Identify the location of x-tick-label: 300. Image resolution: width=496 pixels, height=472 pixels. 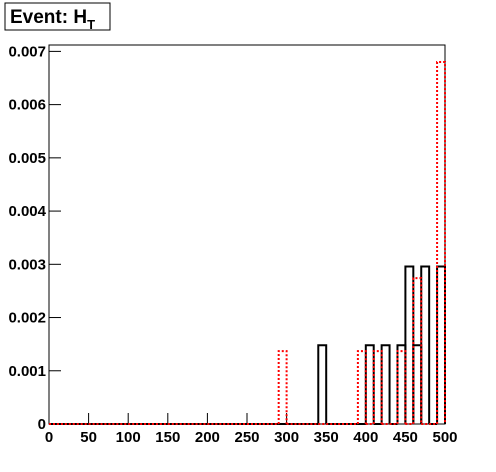
(286, 437).